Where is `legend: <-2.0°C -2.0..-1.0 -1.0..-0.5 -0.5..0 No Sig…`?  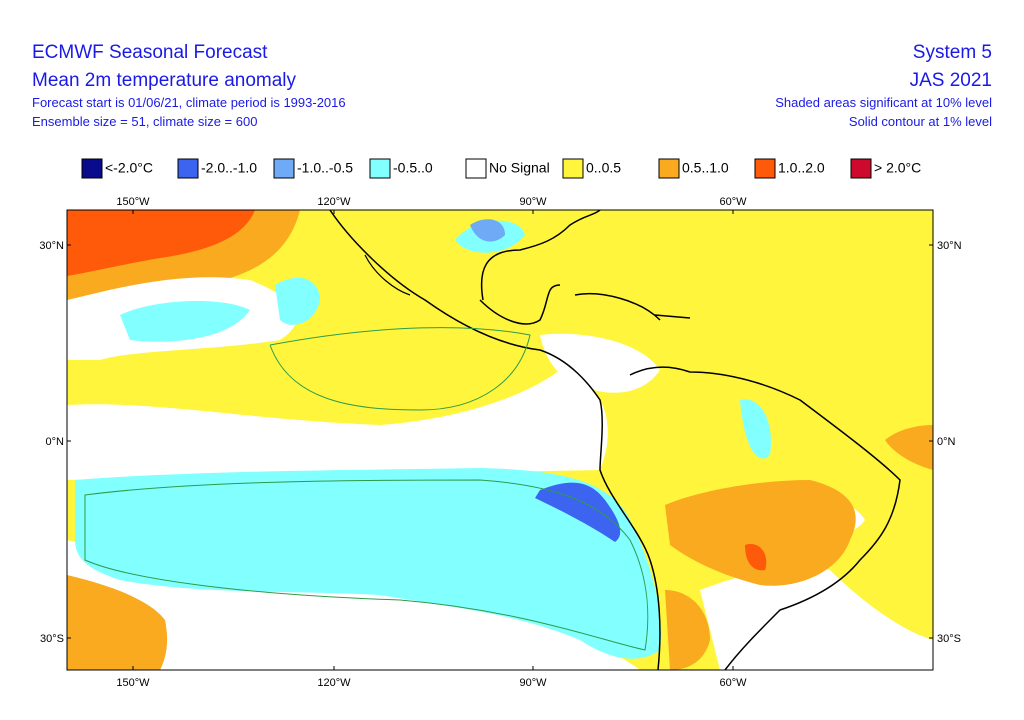 legend: <-2.0°C -2.0..-1.0 -1.0..-0.5 -0.5..0 No Sig… is located at coordinates (501, 168).